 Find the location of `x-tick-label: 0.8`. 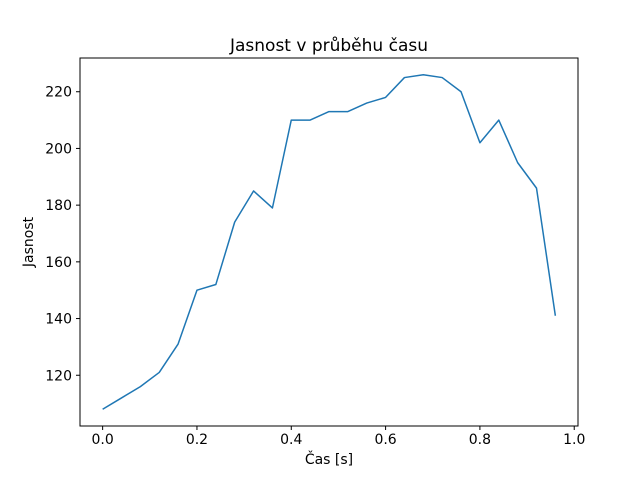

x-tick-label: 0.8 is located at coordinates (480, 440).